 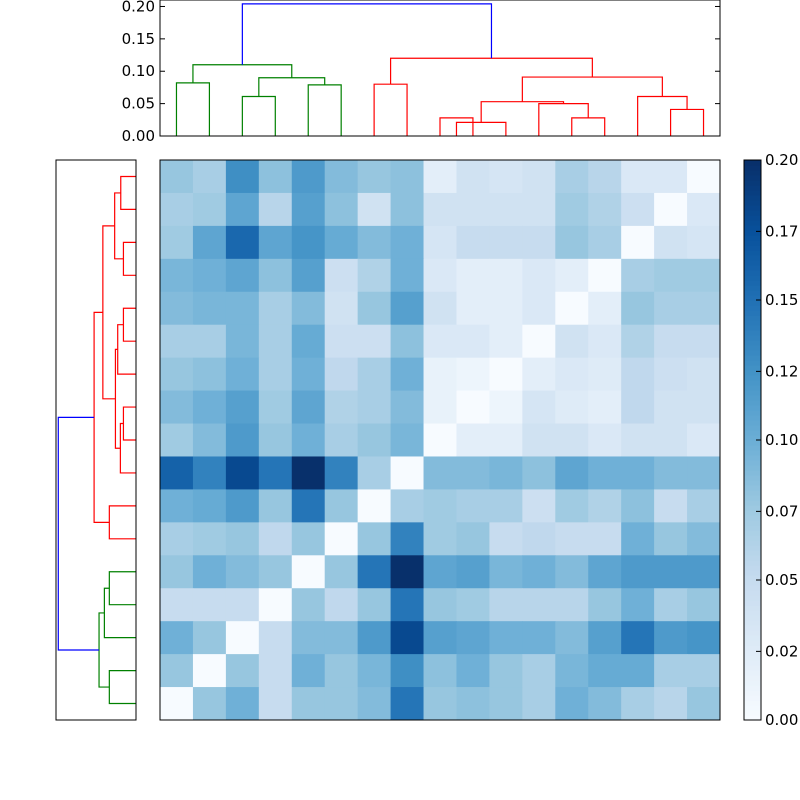 What do you see at coordinates (781, 160) in the screenshot?
I see `colorbar-tick-label: 0.20` at bounding box center [781, 160].